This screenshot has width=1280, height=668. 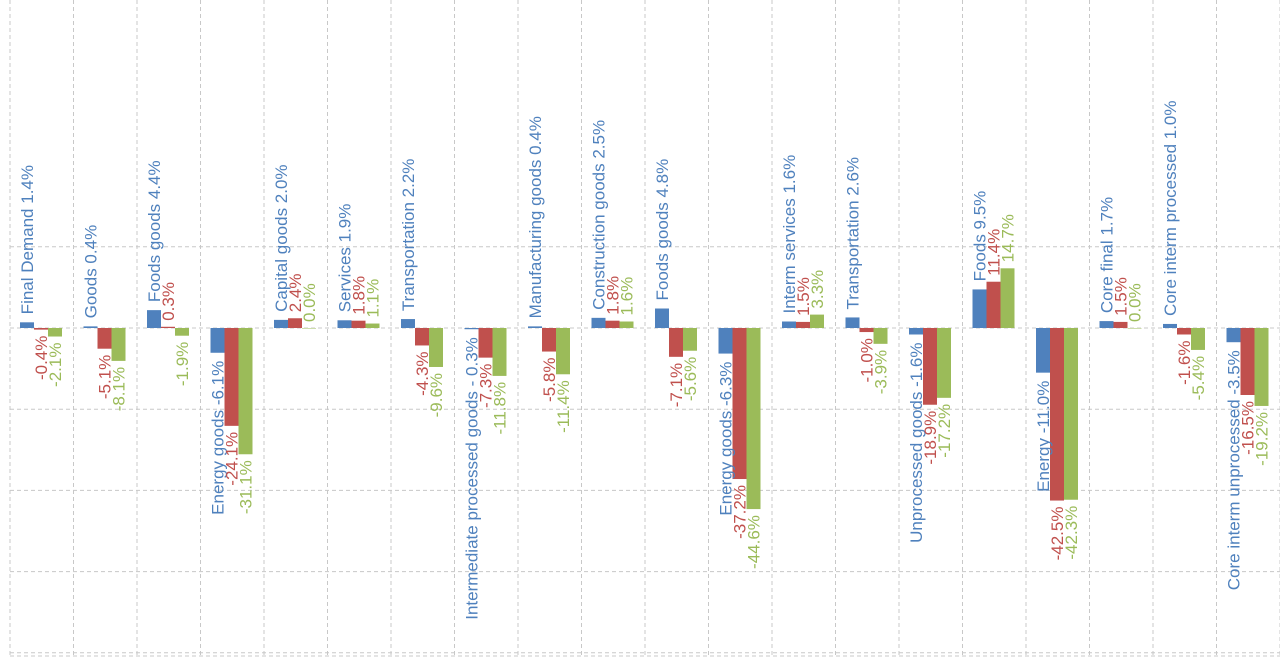 I want to click on data-label-series-2: -18.9%, so click(x=930, y=438).